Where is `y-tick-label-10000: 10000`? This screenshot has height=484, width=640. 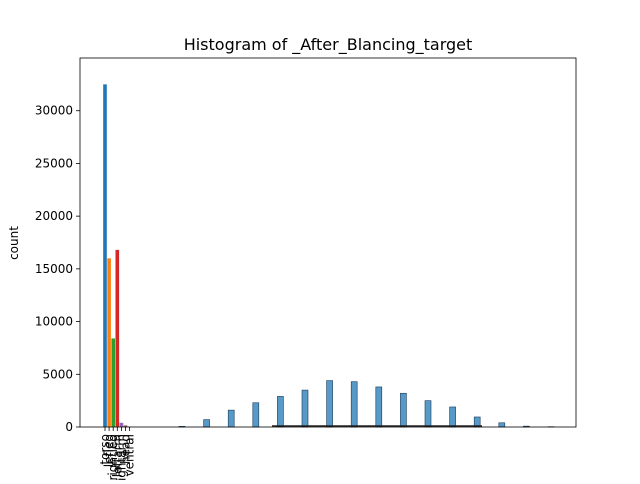 y-tick-label-10000: 10000 is located at coordinates (54, 322).